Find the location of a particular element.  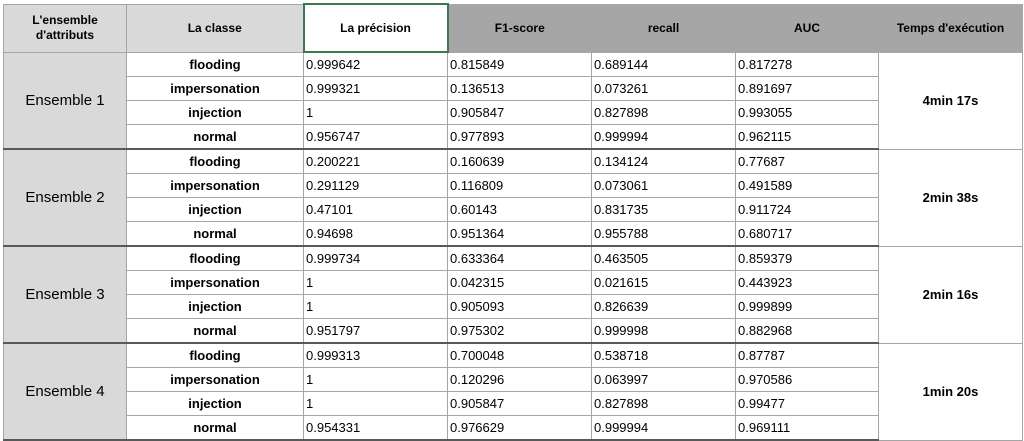

recall-cell: 0.463505 is located at coordinates (663, 258).